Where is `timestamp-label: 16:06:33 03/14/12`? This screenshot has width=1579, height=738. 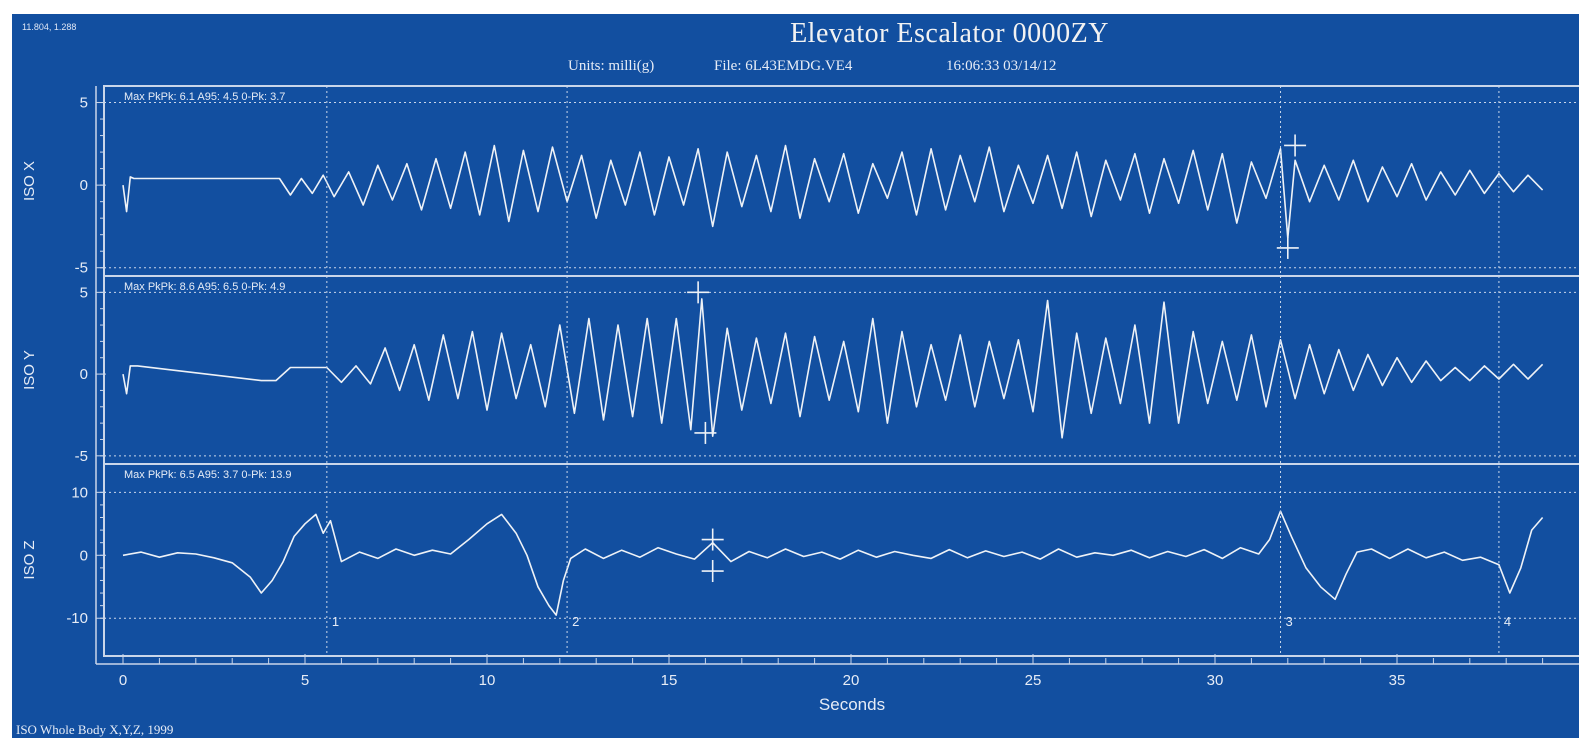
timestamp-label: 16:06:33 03/14/12 is located at coordinates (1001, 66).